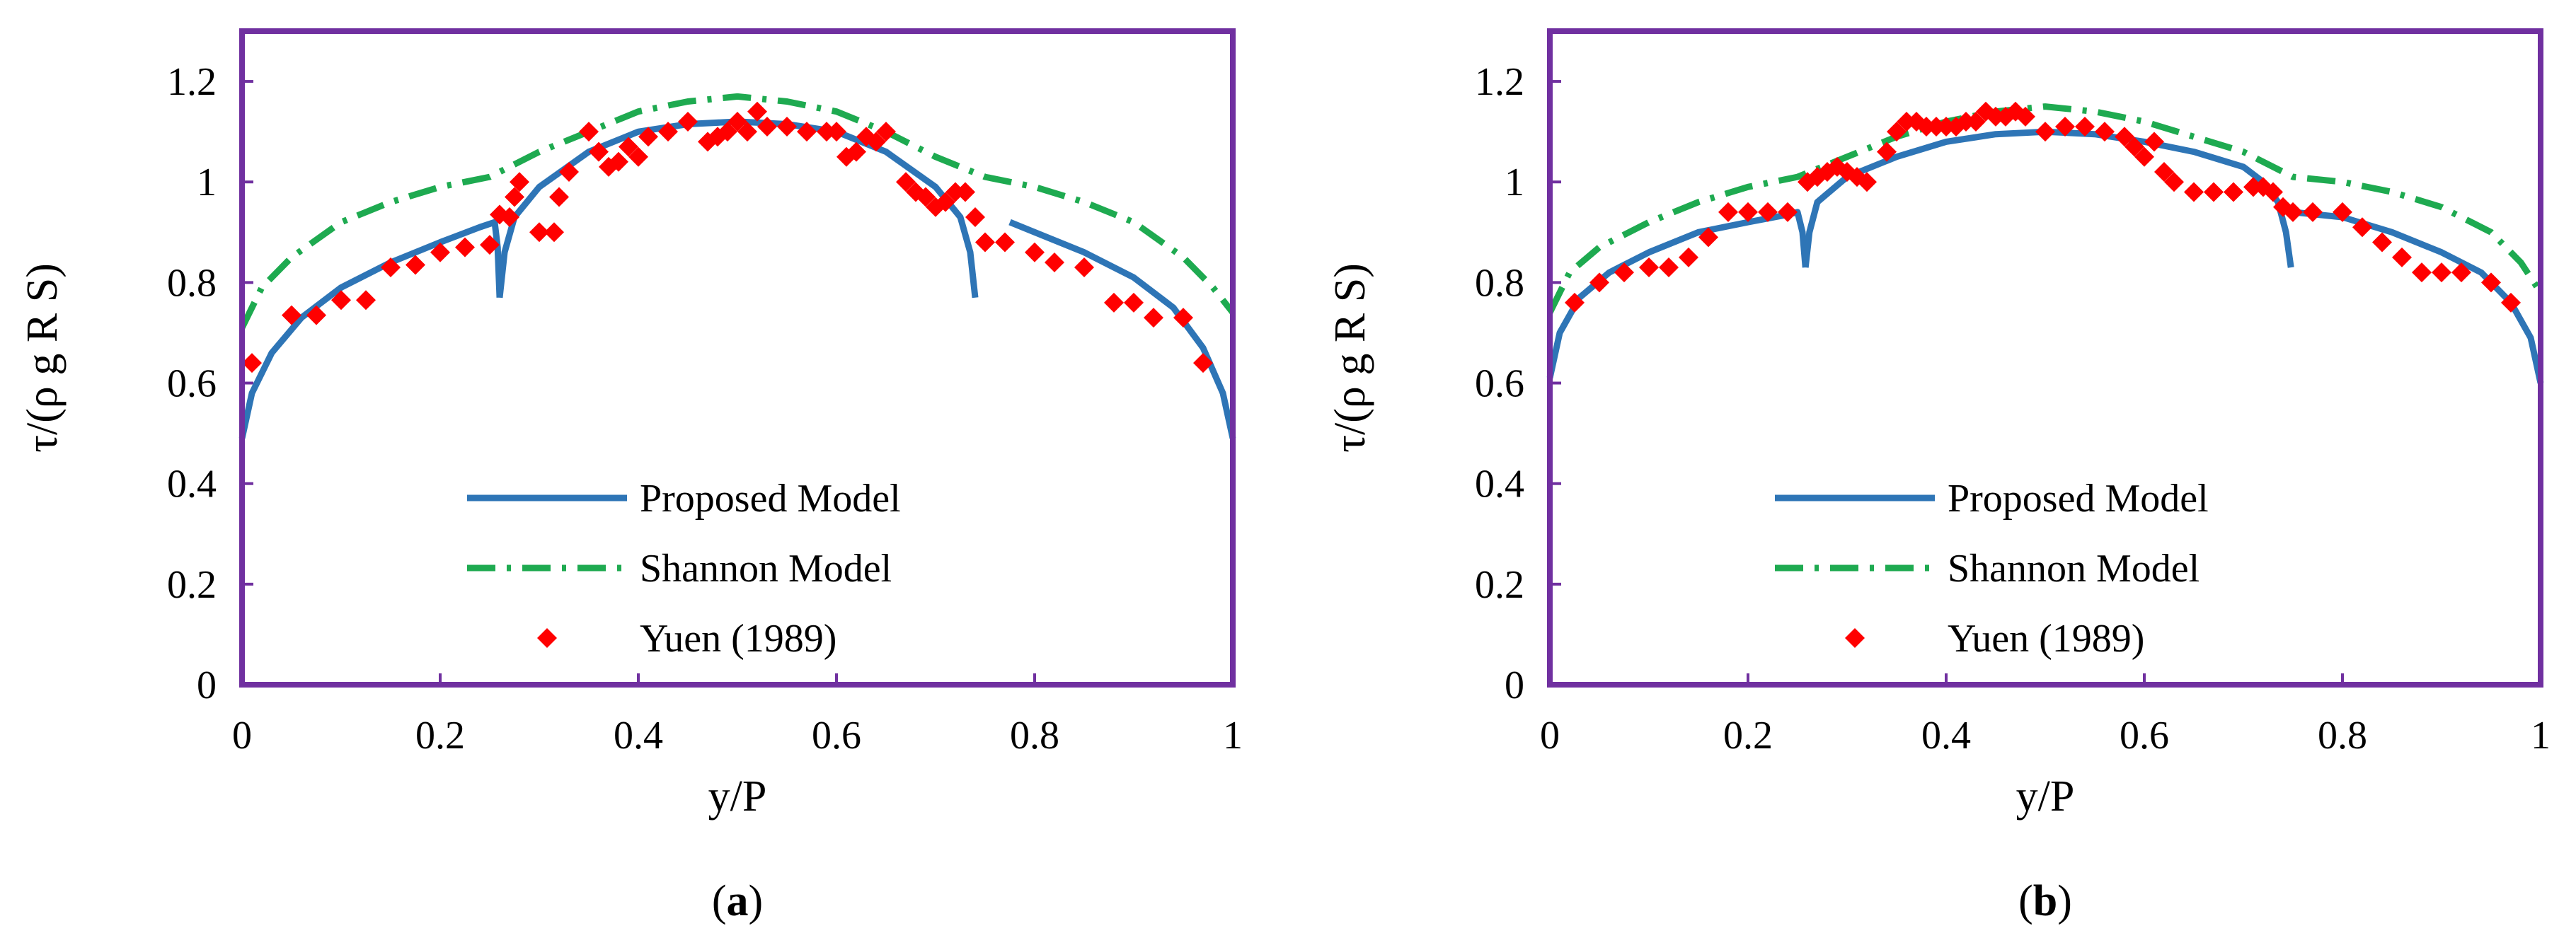 This screenshot has width=2576, height=945. Describe the element at coordinates (2074, 569) in the screenshot. I see `legend-shannon-label: Shannon Model` at that location.